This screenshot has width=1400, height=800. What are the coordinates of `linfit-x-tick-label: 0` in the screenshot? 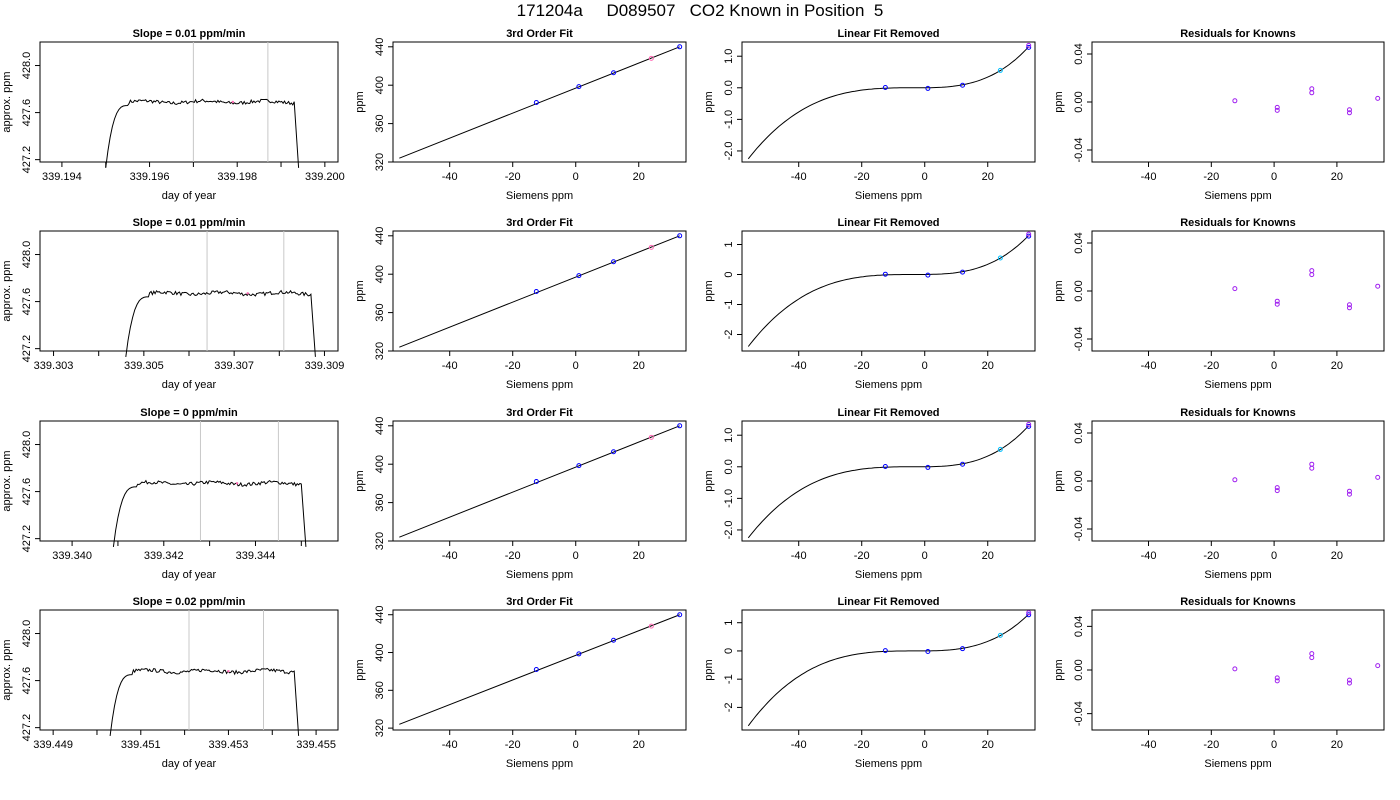 It's located at (925, 177).